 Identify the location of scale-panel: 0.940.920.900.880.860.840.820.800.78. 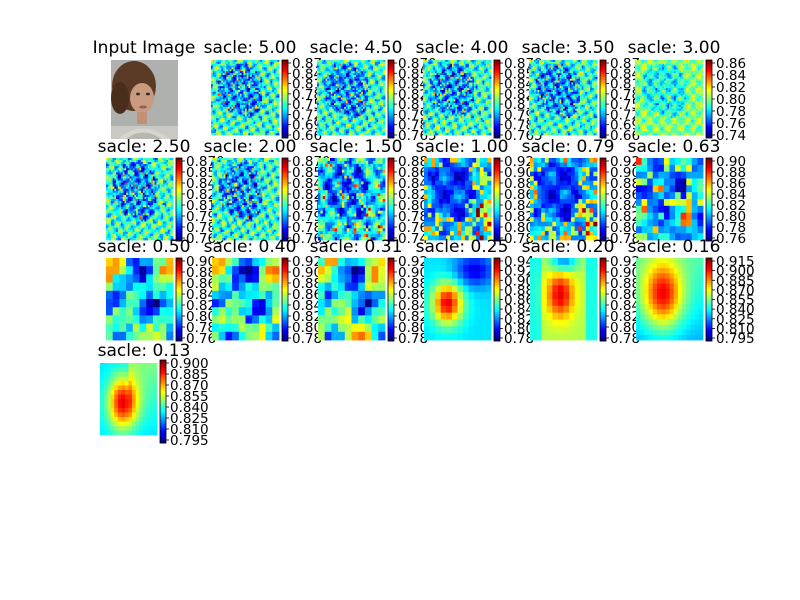
(479, 300).